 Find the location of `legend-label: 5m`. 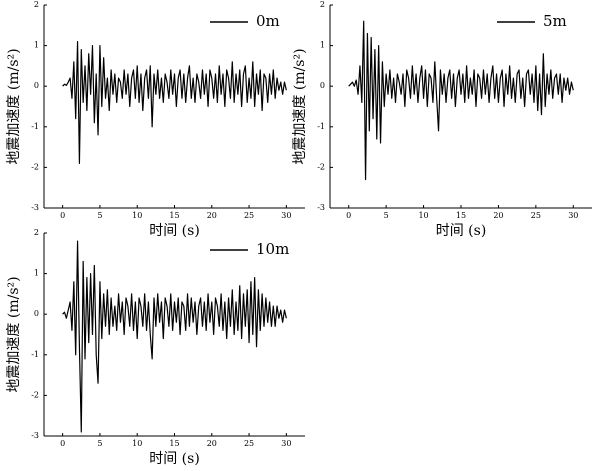

legend-label: 5m is located at coordinates (555, 21).